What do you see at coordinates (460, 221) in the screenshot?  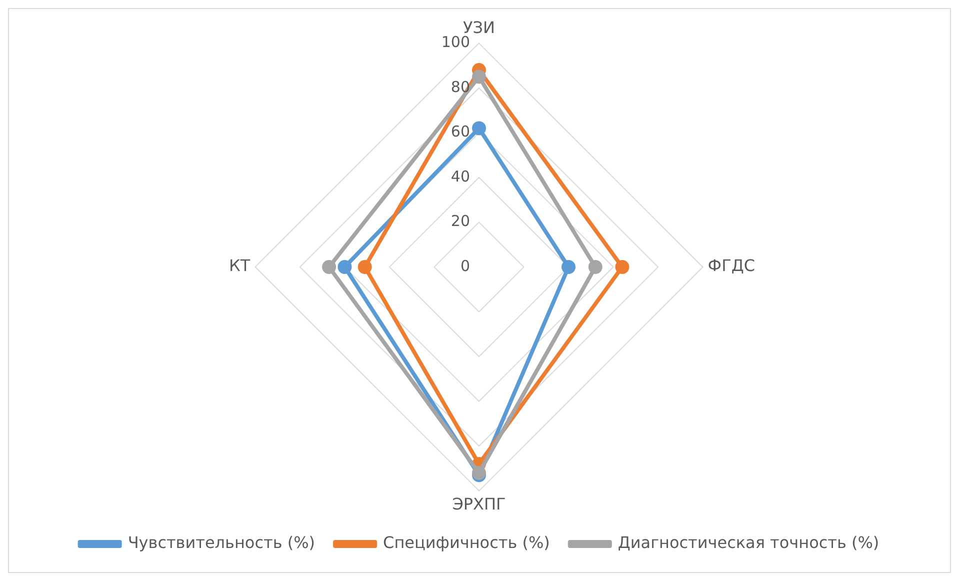 I see `y-tick-label: 20` at bounding box center [460, 221].